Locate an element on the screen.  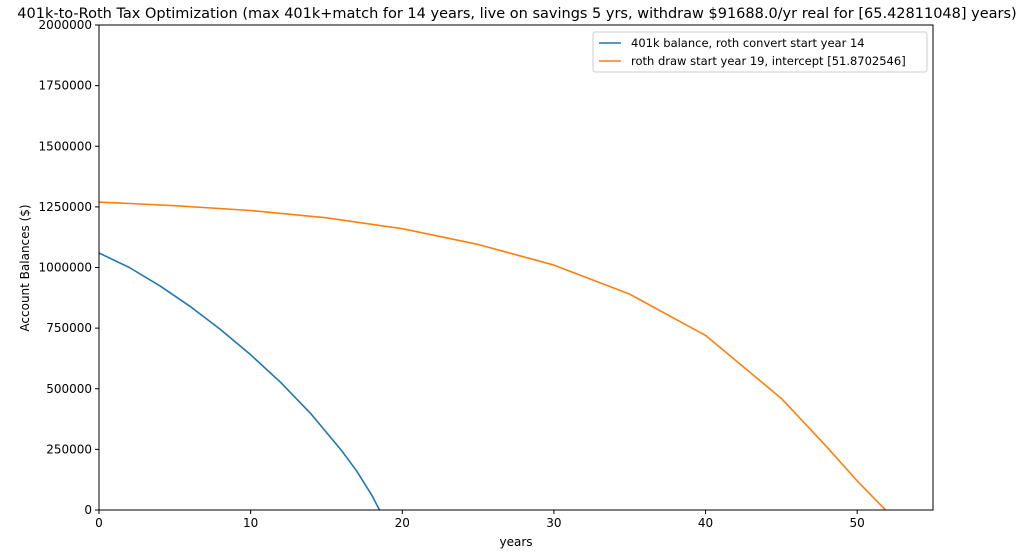
y-tick-label: 1500000 is located at coordinates (65, 146).